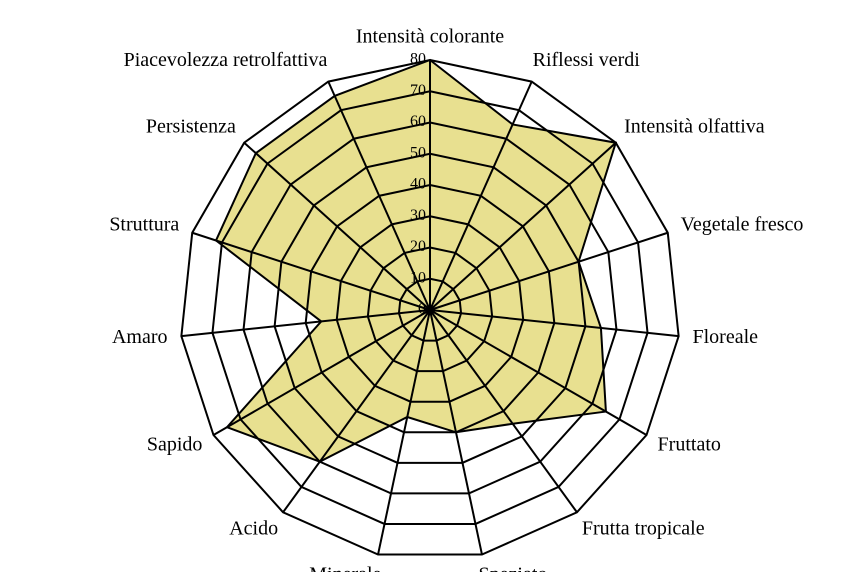  Describe the element at coordinates (513, 568) in the screenshot. I see `category-label: Speziato` at that location.